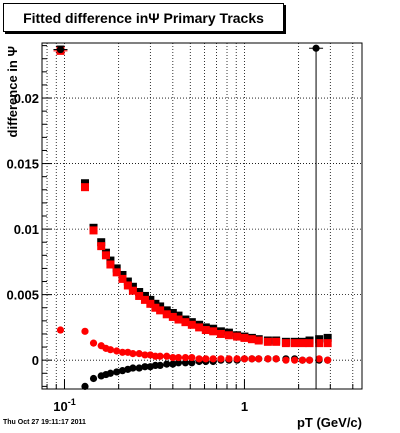 Image resolution: width=400 pixels, height=433 pixels. I want to click on y-tick-label: 0, so click(35, 360).